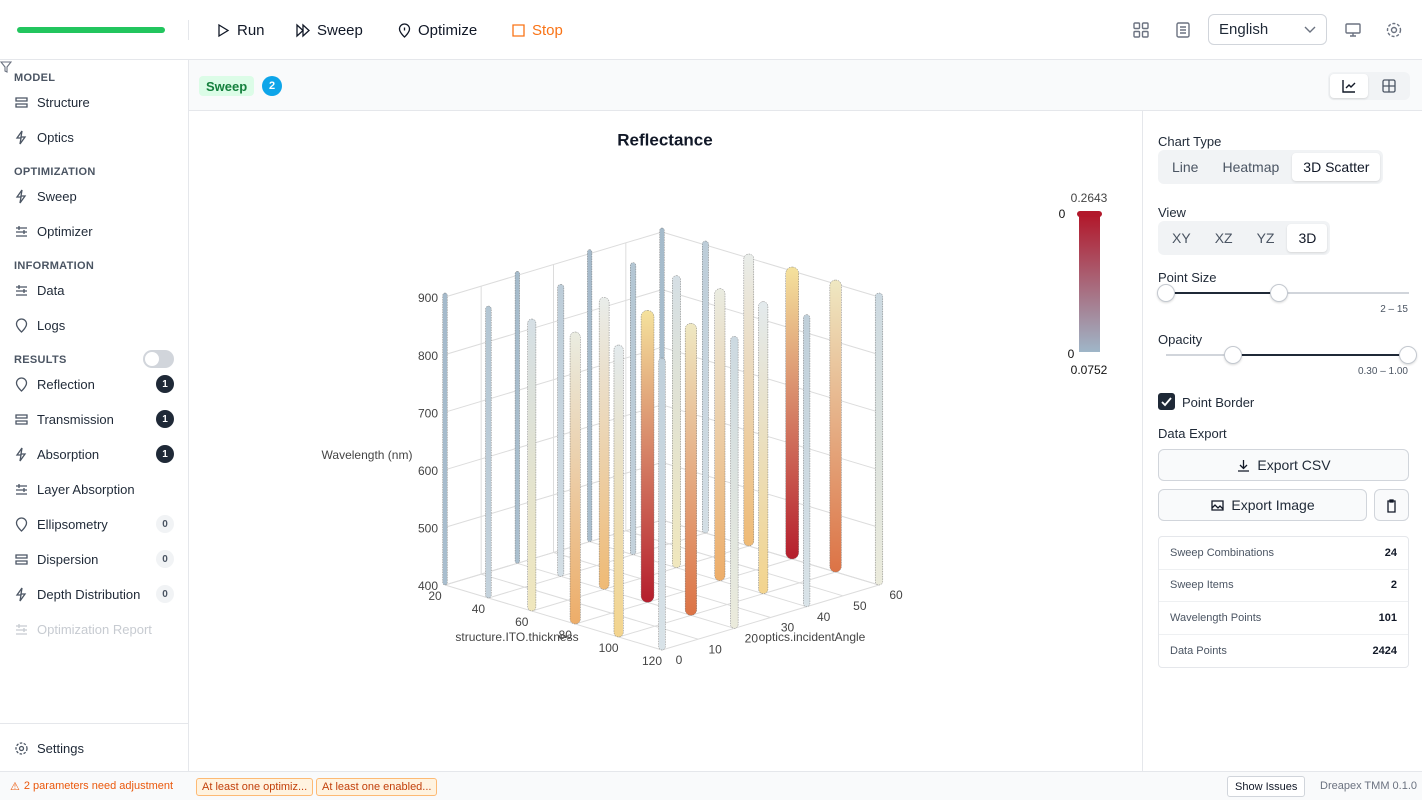 The image size is (1422, 800). I want to click on nav-item: Layer Absorption, so click(94, 489).